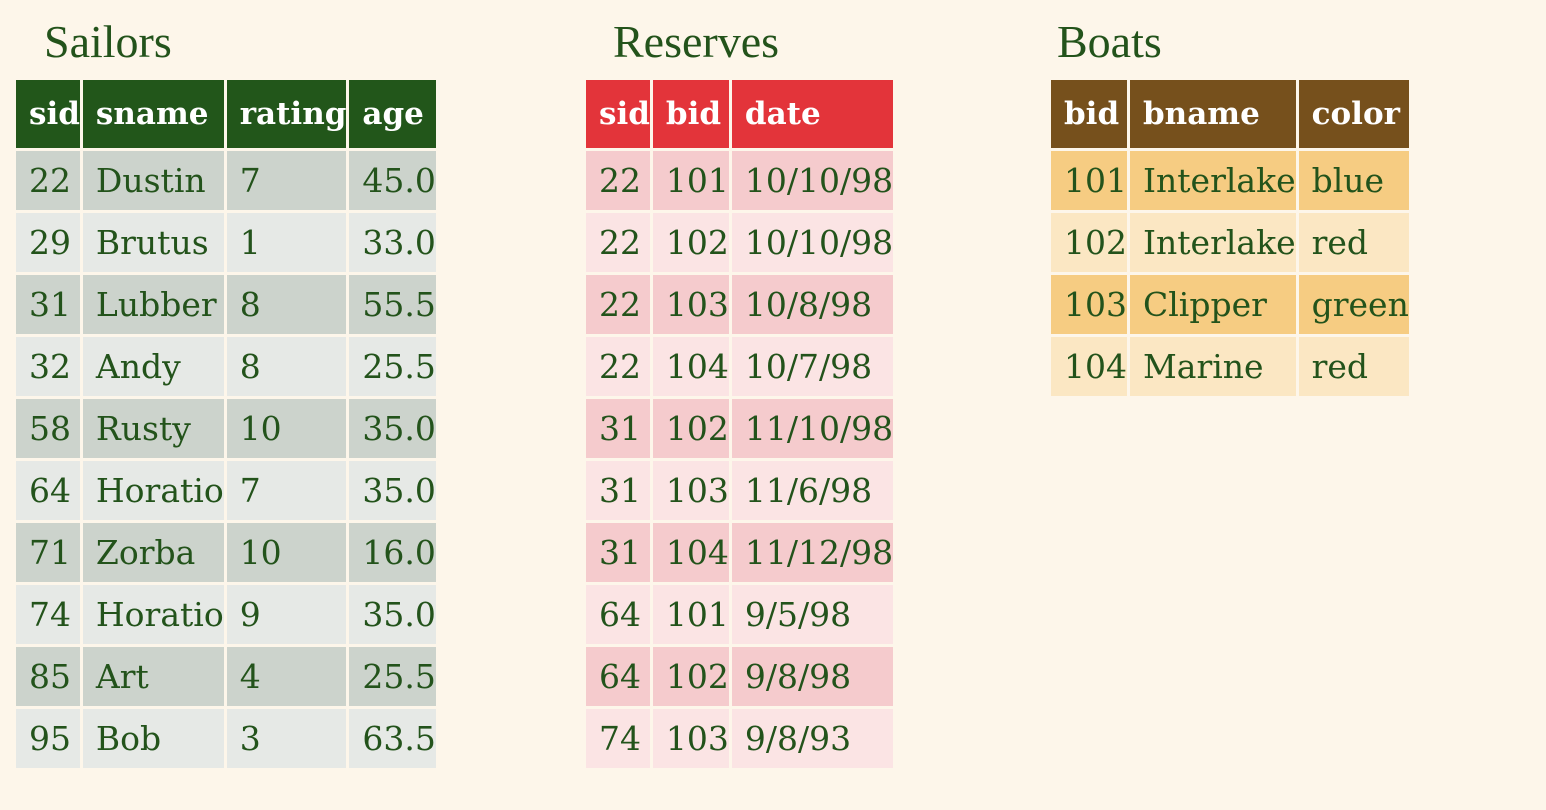 The width and height of the screenshot is (1546, 810). I want to click on sailors-cell-sid: 71, so click(48, 552).